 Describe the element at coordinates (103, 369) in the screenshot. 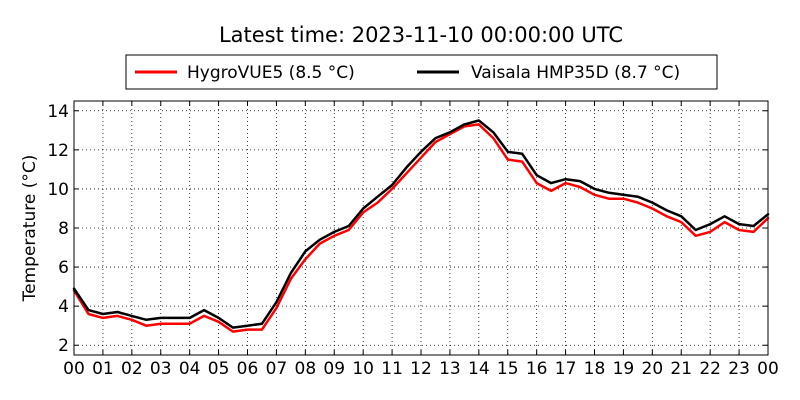

I see `x-tick-label: 01` at that location.